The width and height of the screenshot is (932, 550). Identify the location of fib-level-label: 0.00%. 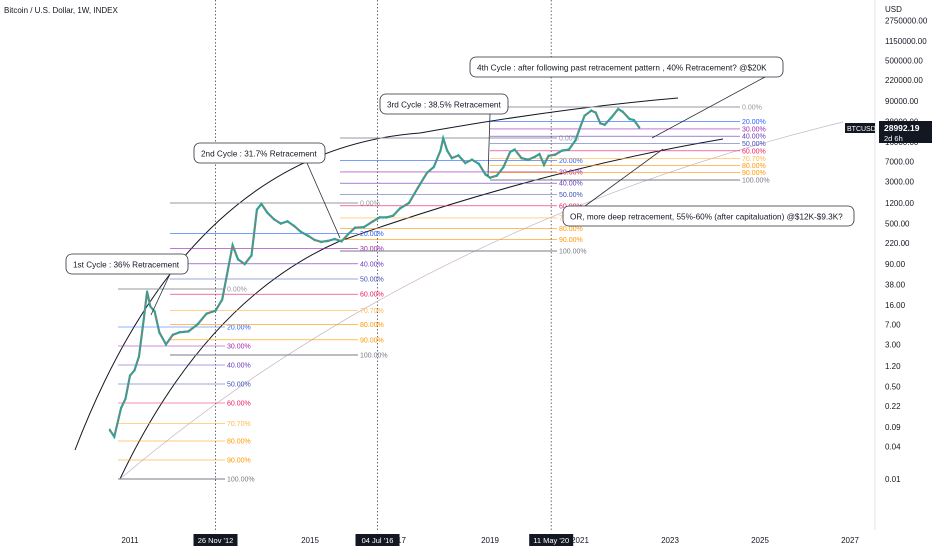
(569, 139).